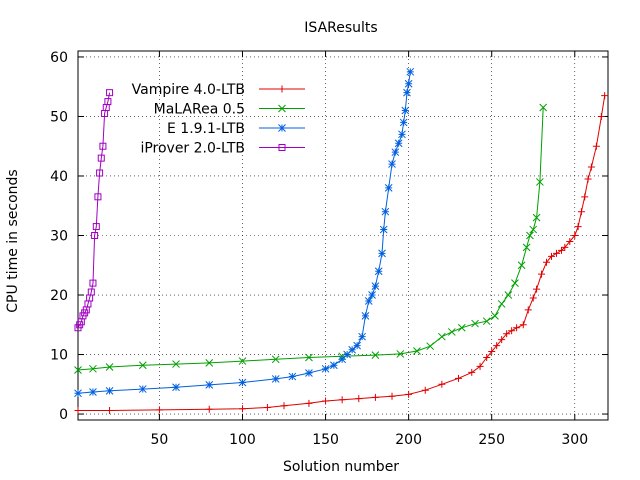 The image size is (640, 480). Describe the element at coordinates (59, 177) in the screenshot. I see `y-tick-label: 40` at that location.